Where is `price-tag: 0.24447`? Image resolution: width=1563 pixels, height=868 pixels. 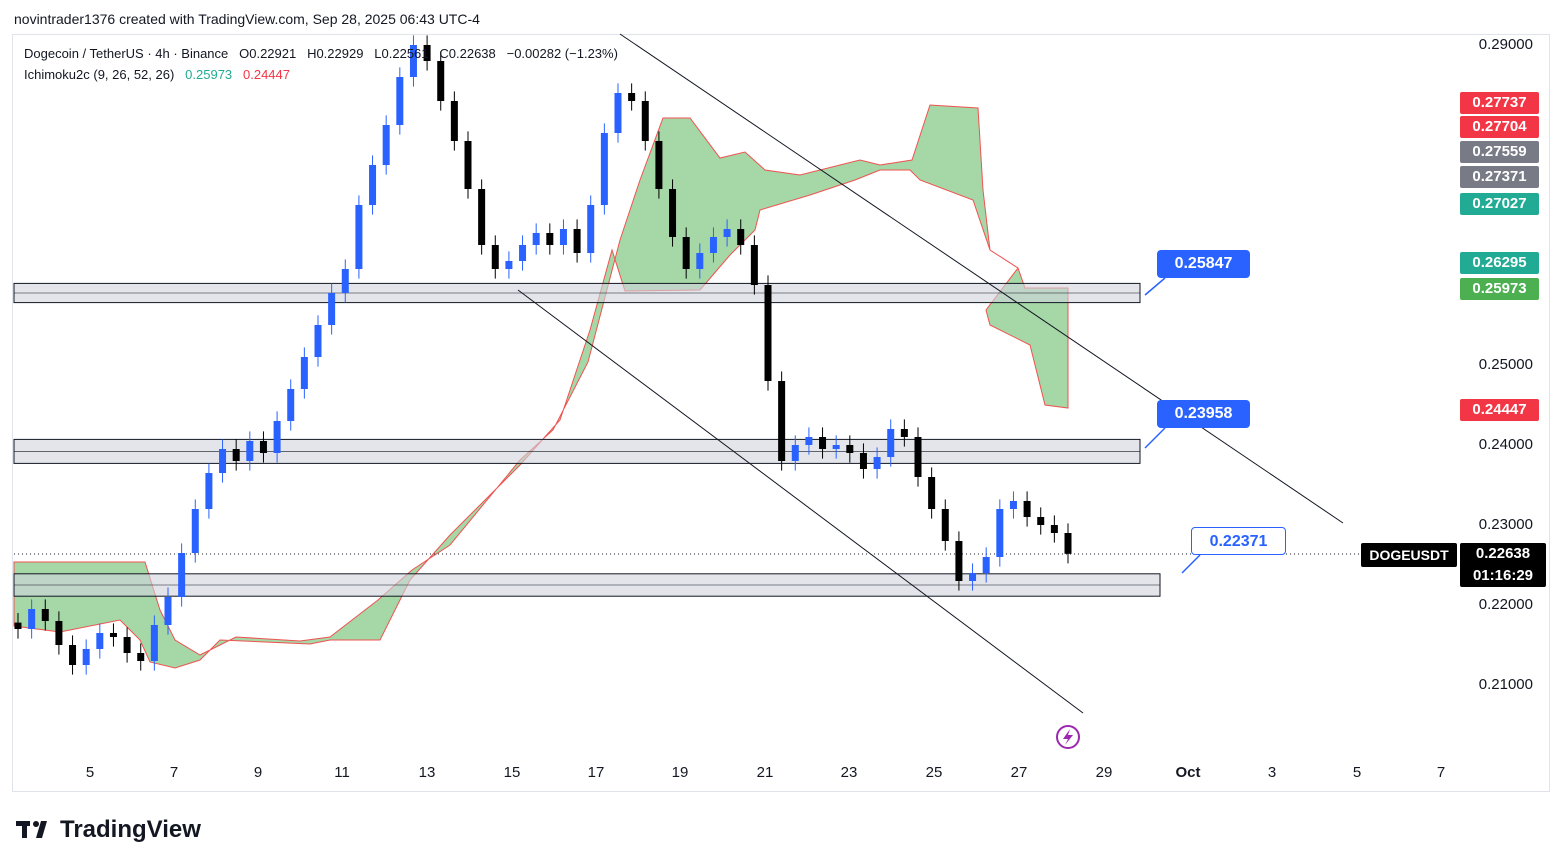 price-tag: 0.24447 is located at coordinates (1499, 410).